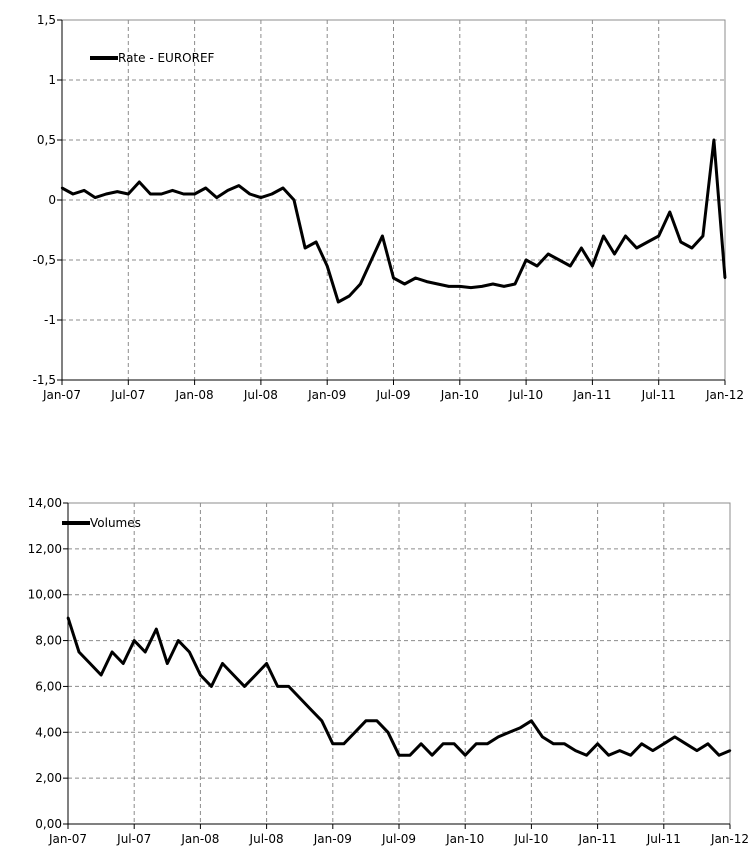  I want to click on chart-1-x-tick-label: Jan-11, so click(597, 839).